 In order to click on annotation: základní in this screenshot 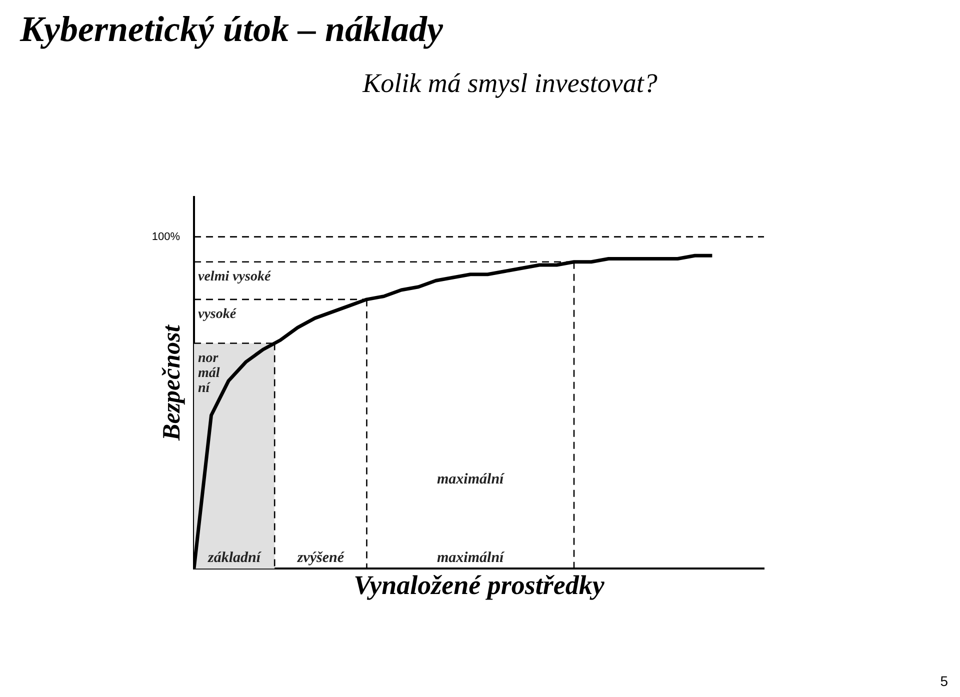, I will do `click(234, 558)`.